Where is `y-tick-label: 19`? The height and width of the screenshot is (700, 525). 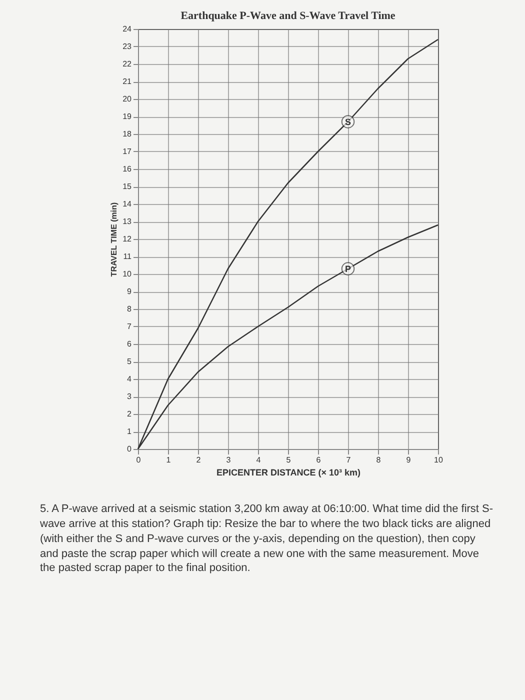 y-tick-label: 19 is located at coordinates (127, 116).